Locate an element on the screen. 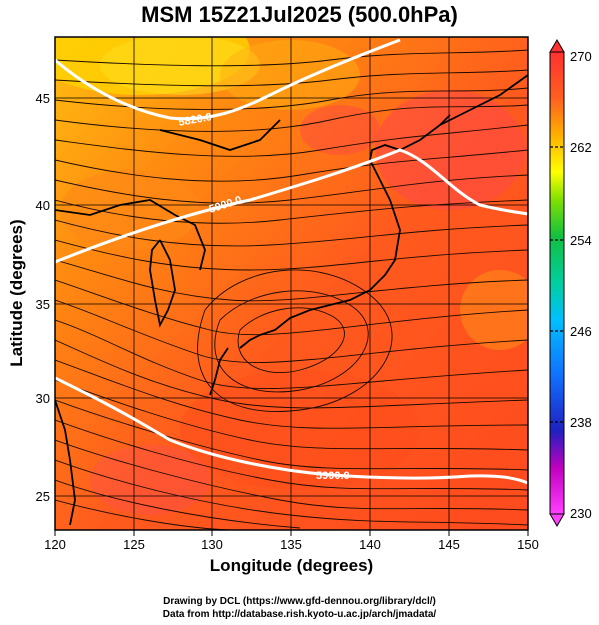 The width and height of the screenshot is (599, 625). colorbar is located at coordinates (557, 283).